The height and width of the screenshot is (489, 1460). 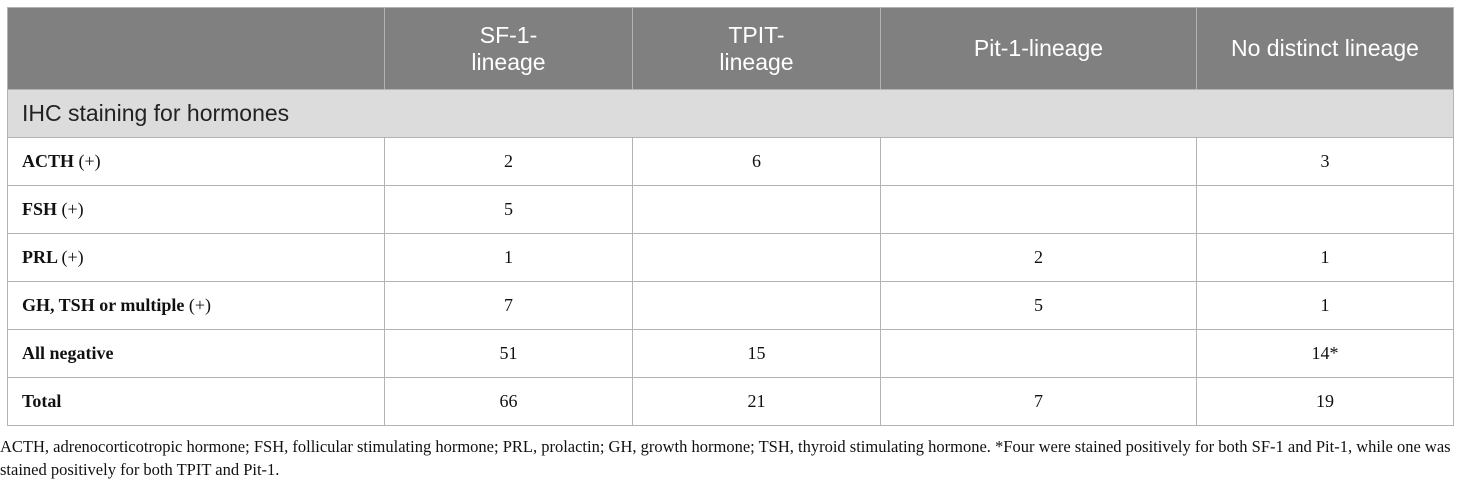 I want to click on row-label: Total, so click(x=196, y=401).